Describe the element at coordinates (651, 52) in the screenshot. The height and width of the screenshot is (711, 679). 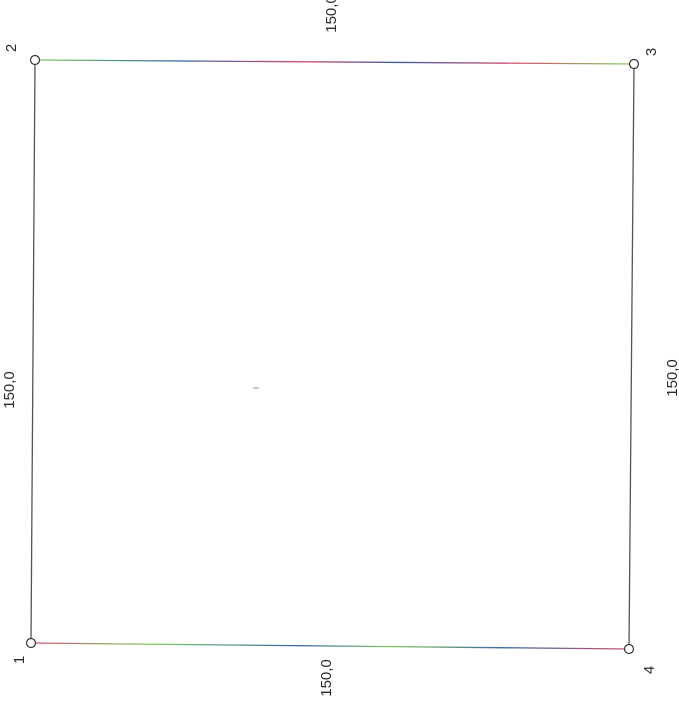
I see `vertex-label-3: 3` at that location.